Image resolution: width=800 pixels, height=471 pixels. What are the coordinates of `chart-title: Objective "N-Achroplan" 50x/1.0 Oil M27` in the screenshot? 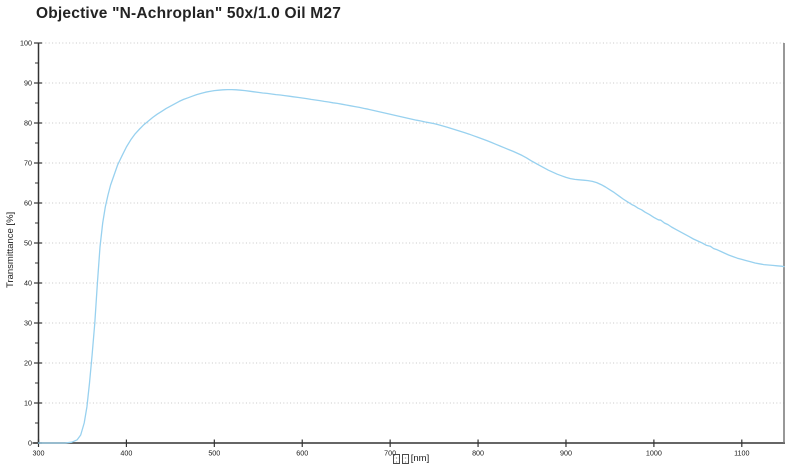 It's located at (189, 13).